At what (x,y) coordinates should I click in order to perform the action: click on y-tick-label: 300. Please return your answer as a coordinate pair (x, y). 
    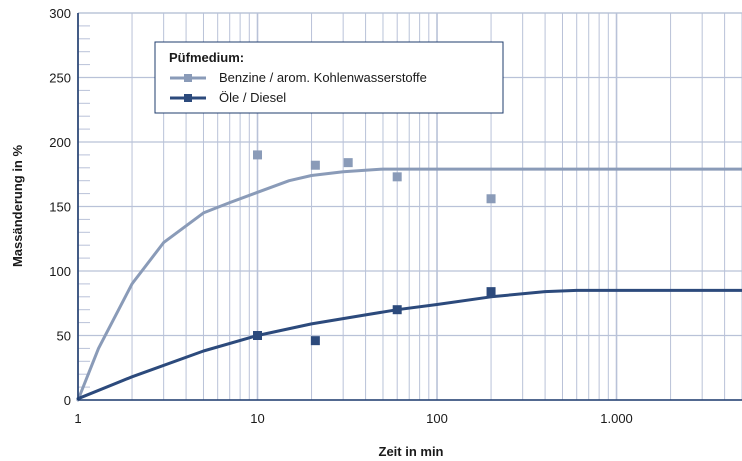
    Looking at the image, I should click on (60, 13).